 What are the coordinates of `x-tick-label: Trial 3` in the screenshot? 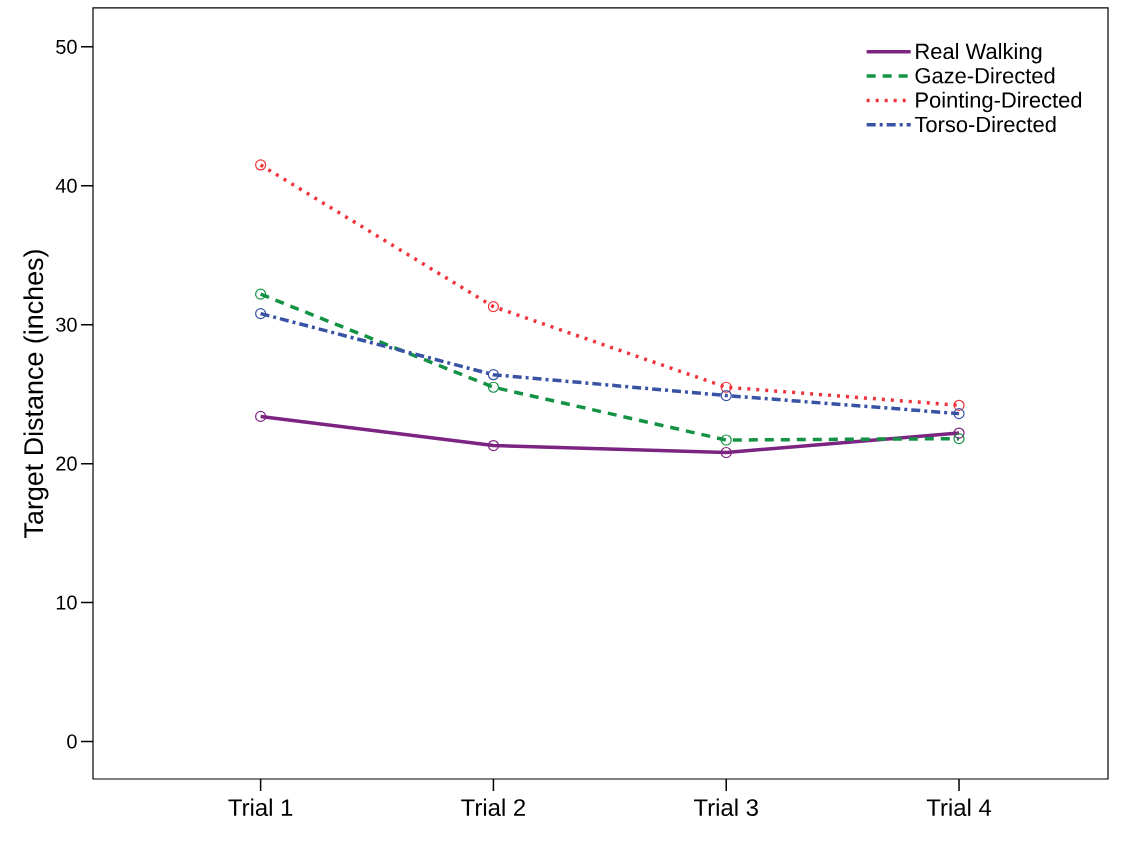 It's located at (725, 807).